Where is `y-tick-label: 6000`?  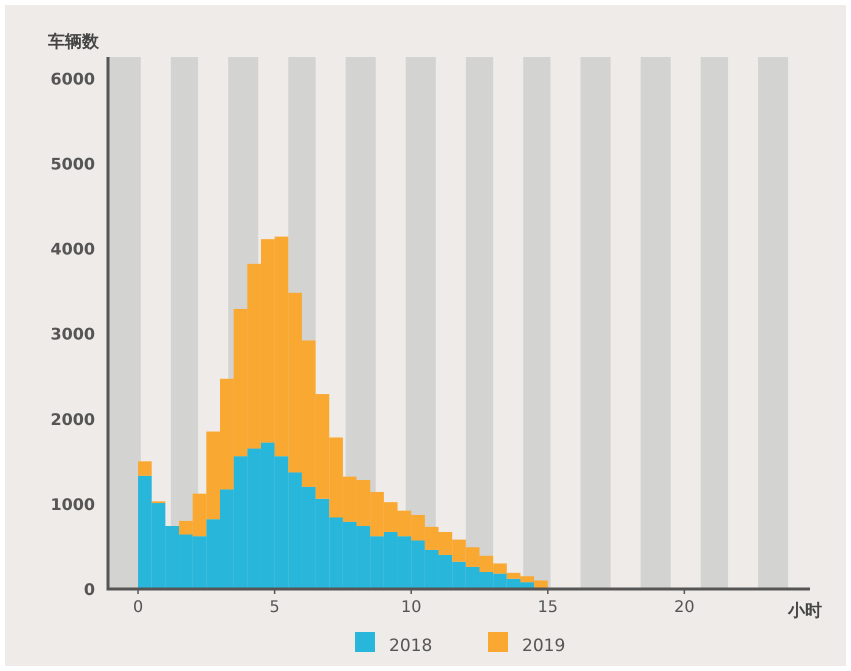 y-tick-label: 6000 is located at coordinates (72, 78).